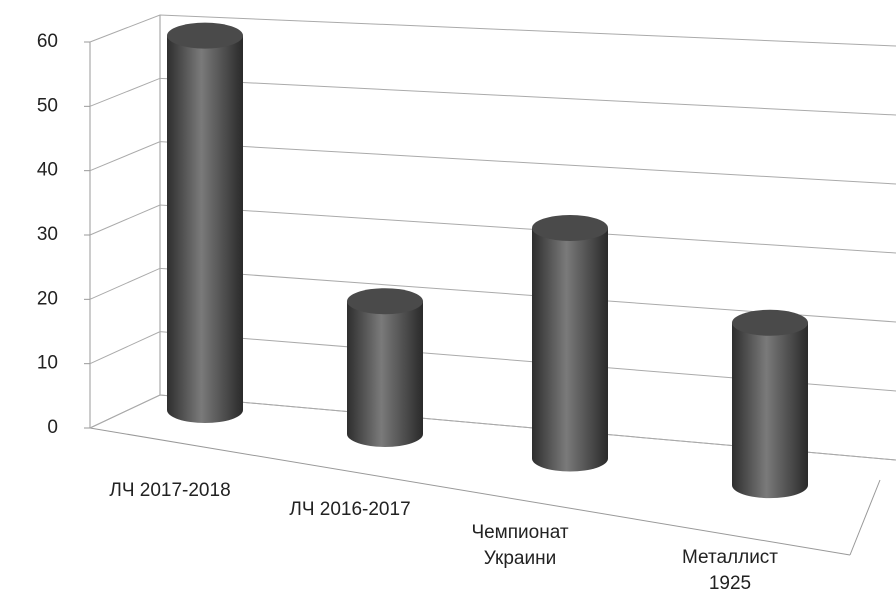 The height and width of the screenshot is (598, 896). Describe the element at coordinates (350, 509) in the screenshot. I see `x-tick-label: ЛЧ 2016-2017` at that location.